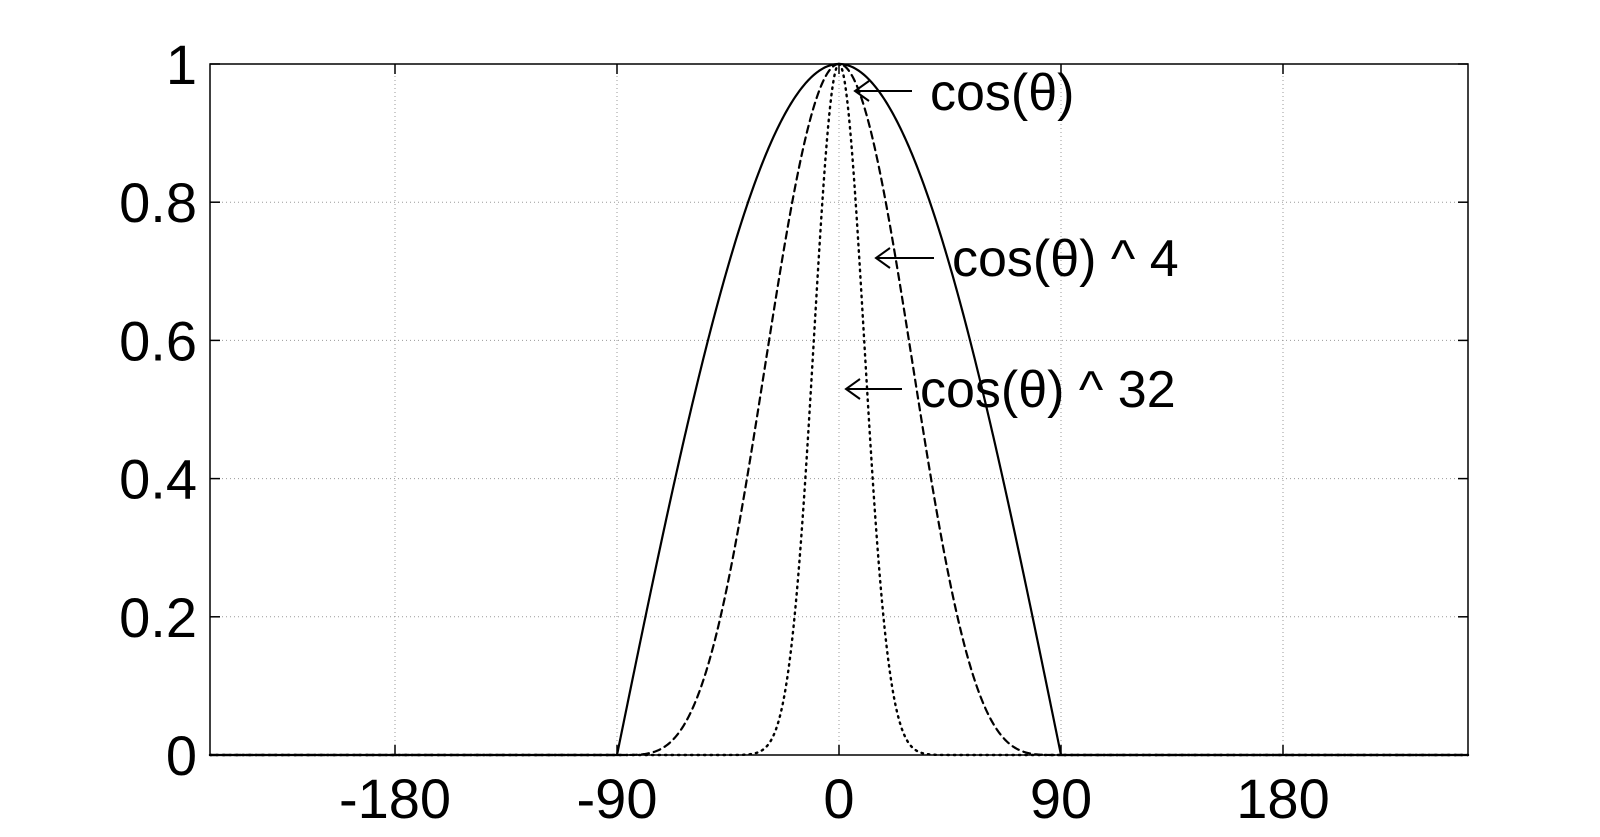  Describe the element at coordinates (395, 798) in the screenshot. I see `x-tick-label: -180` at that location.